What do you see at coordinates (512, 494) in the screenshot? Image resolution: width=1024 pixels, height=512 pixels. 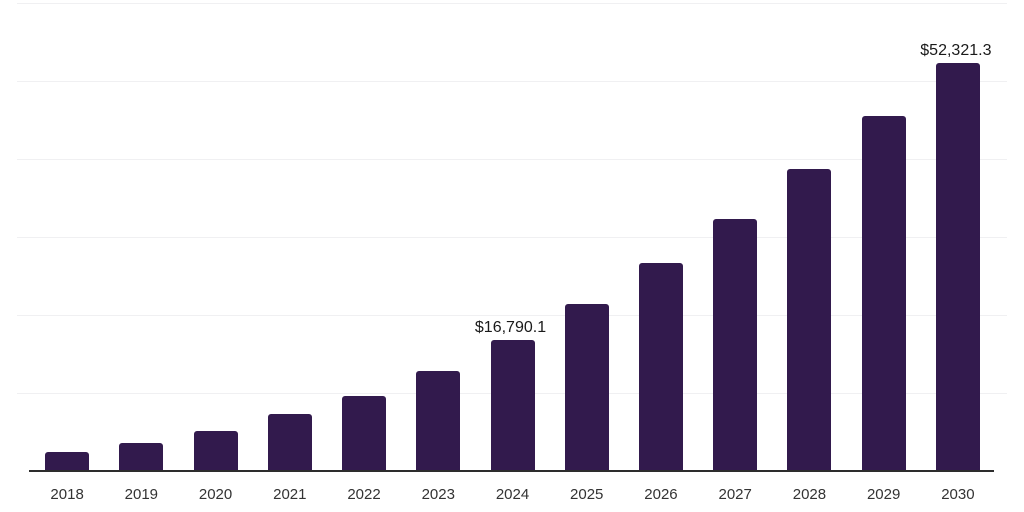 I see `x-tick-label-2024: 2024` at bounding box center [512, 494].